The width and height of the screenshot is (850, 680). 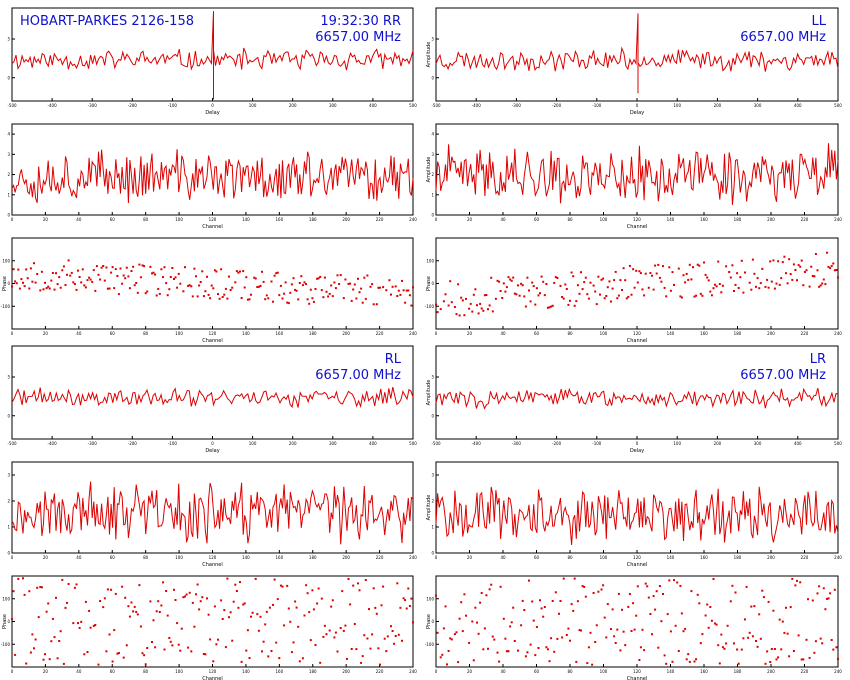 What do you see at coordinates (46, 671) in the screenshot?
I see `rl-phase-xtick-label: 20` at bounding box center [46, 671].